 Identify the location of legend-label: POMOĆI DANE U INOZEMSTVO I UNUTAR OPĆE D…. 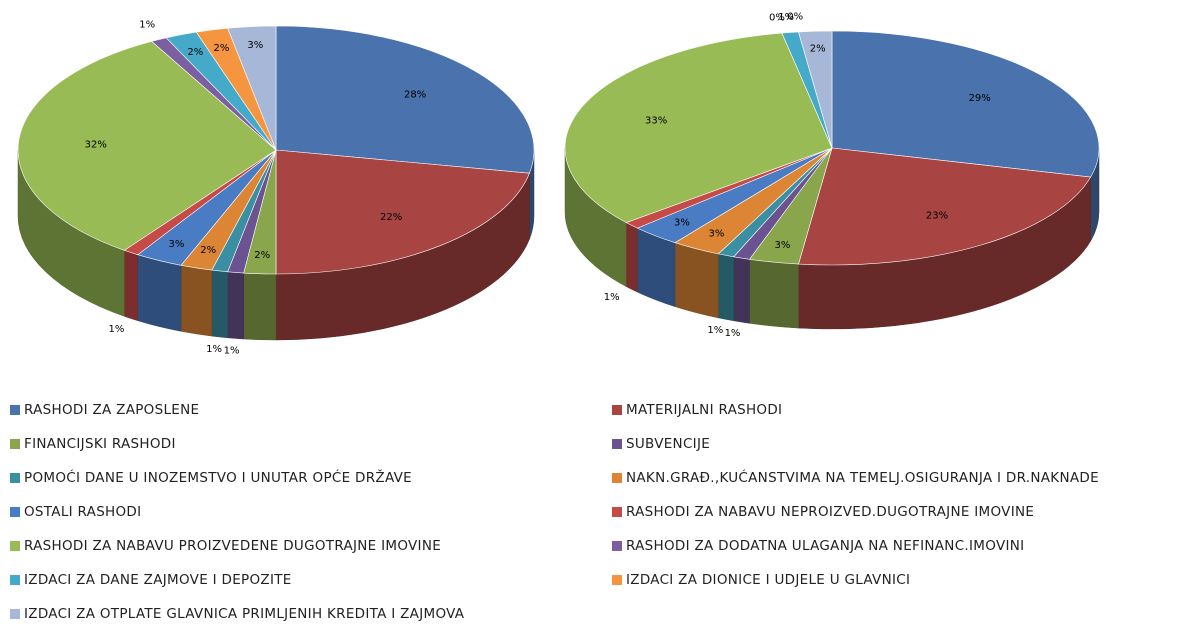
(218, 477).